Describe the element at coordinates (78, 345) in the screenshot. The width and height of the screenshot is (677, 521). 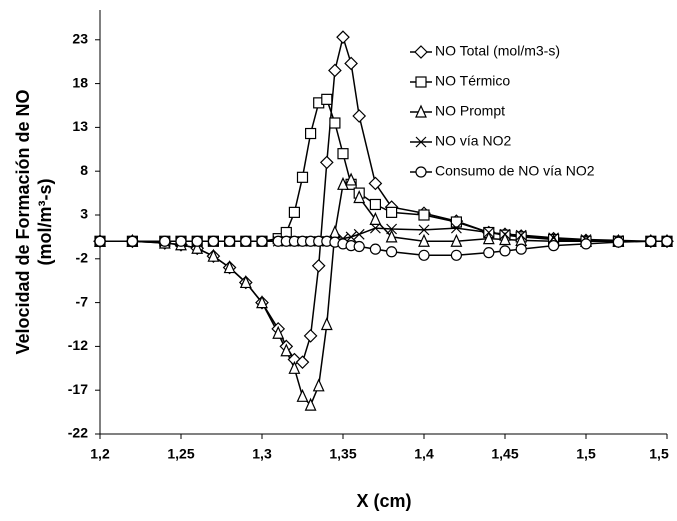
I see `y-tick-label: -12` at that location.